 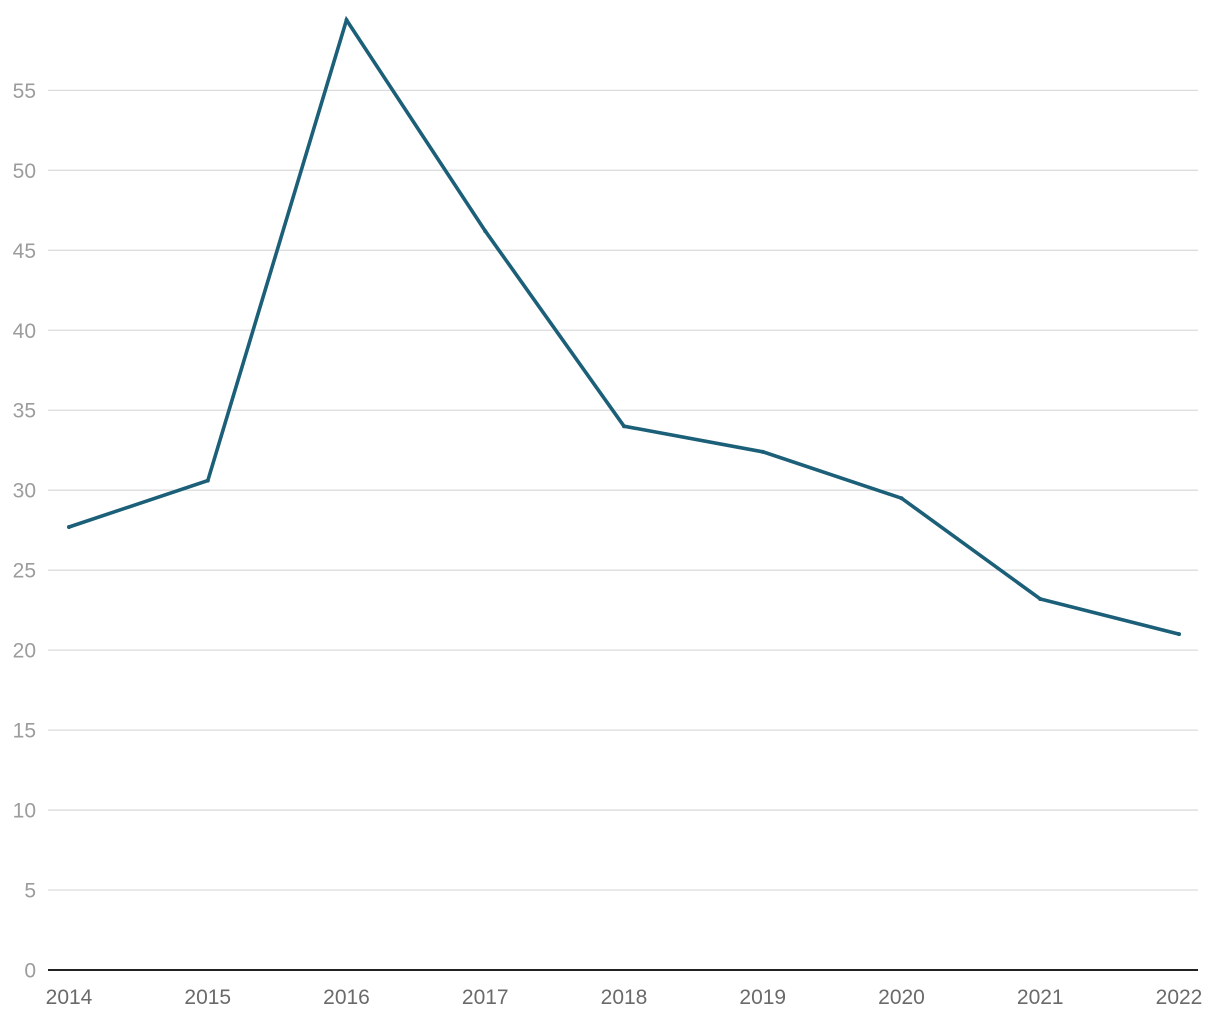 What do you see at coordinates (1179, 997) in the screenshot?
I see `x-tick-label: 2022` at bounding box center [1179, 997].